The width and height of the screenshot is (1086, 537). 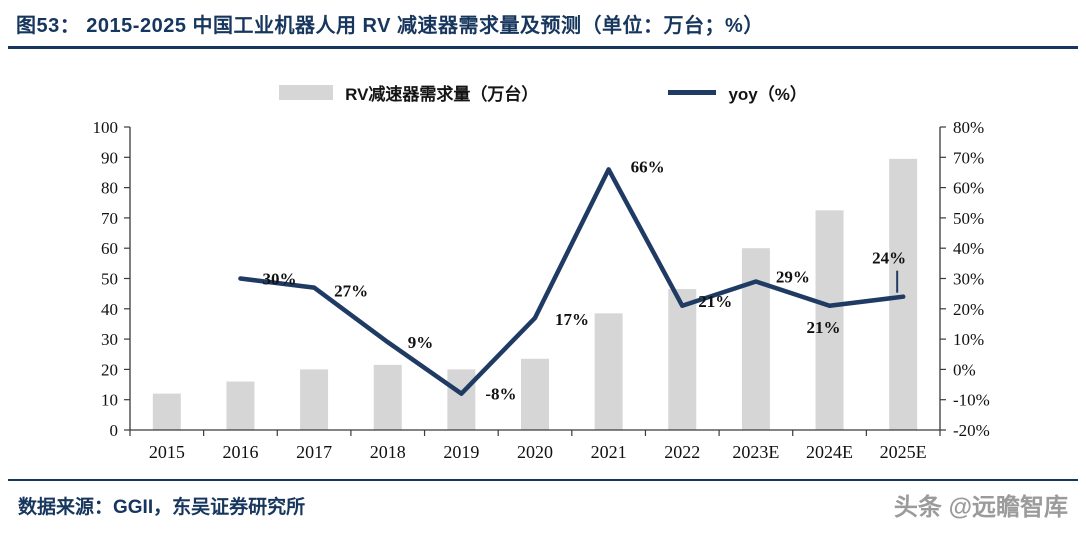 I want to click on bar-2016, so click(x=240, y=405).